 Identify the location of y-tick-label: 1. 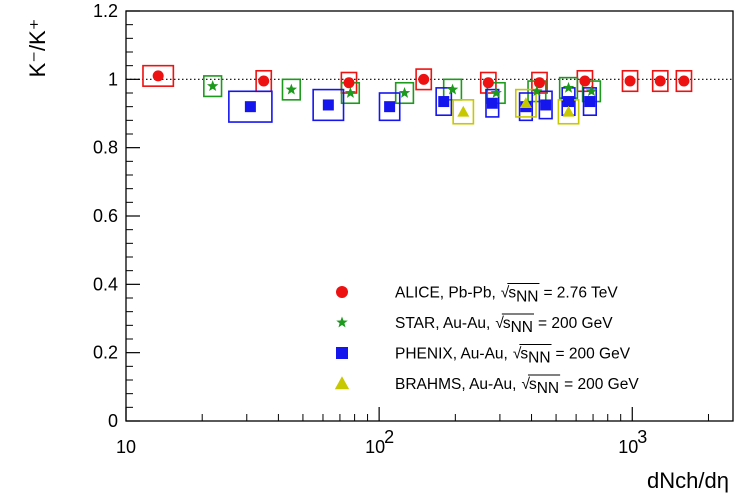
(113, 79).